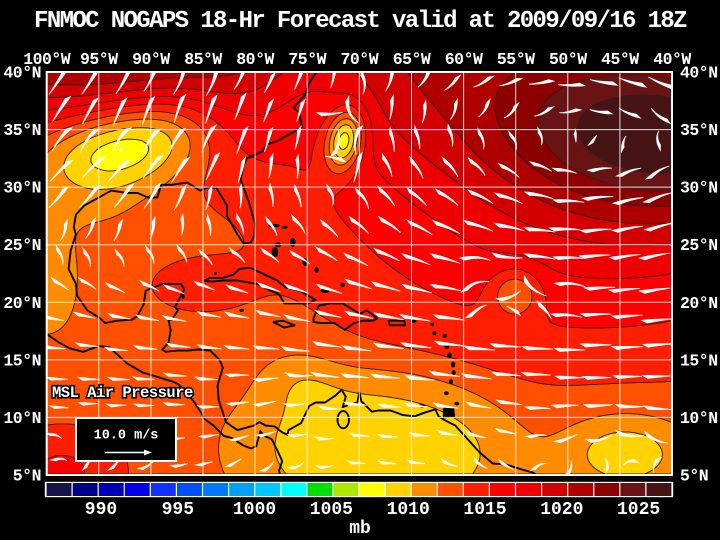 This screenshot has width=720, height=540. What do you see at coordinates (672, 59) in the screenshot?
I see `svg-text: 40°W` at bounding box center [672, 59].